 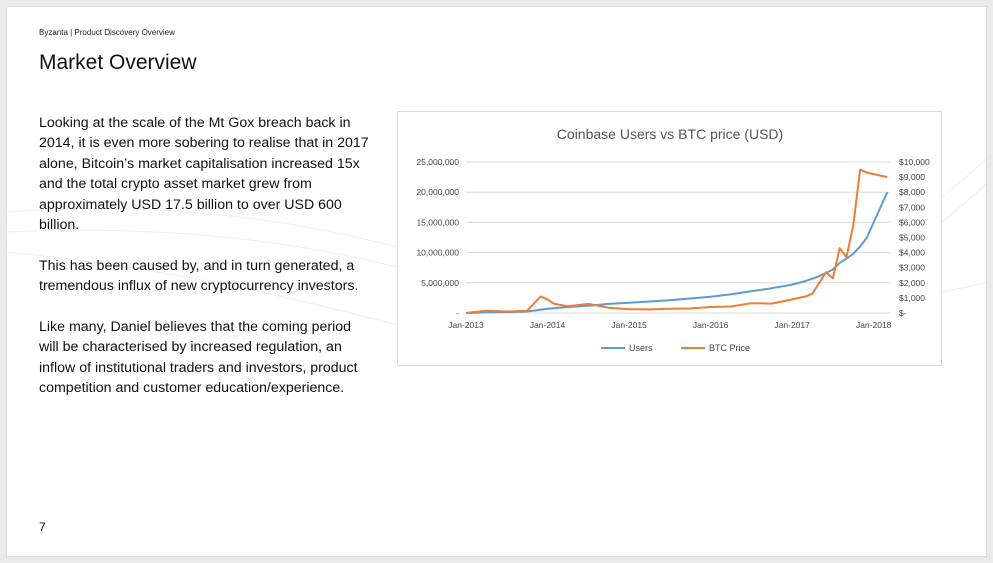 I want to click on right-axis-tick-label: $3,000, so click(x=912, y=268).